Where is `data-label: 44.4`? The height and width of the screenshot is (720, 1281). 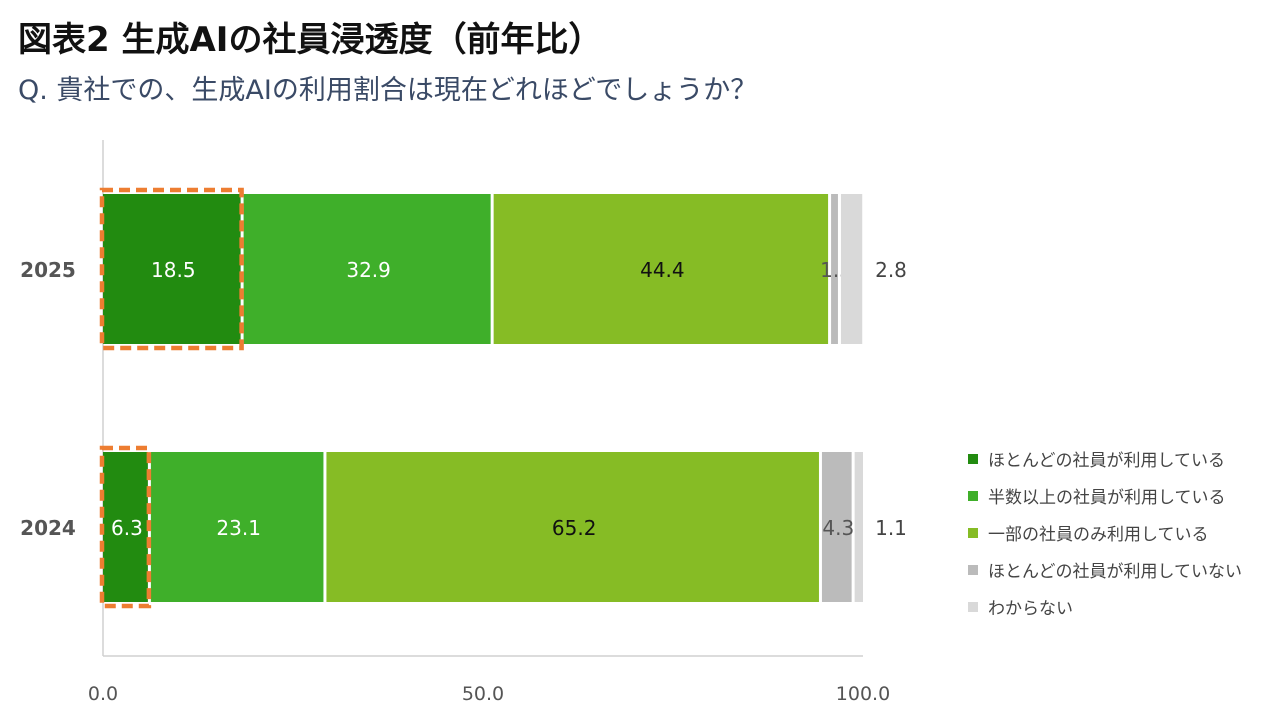
data-label: 44.4 is located at coordinates (662, 270).